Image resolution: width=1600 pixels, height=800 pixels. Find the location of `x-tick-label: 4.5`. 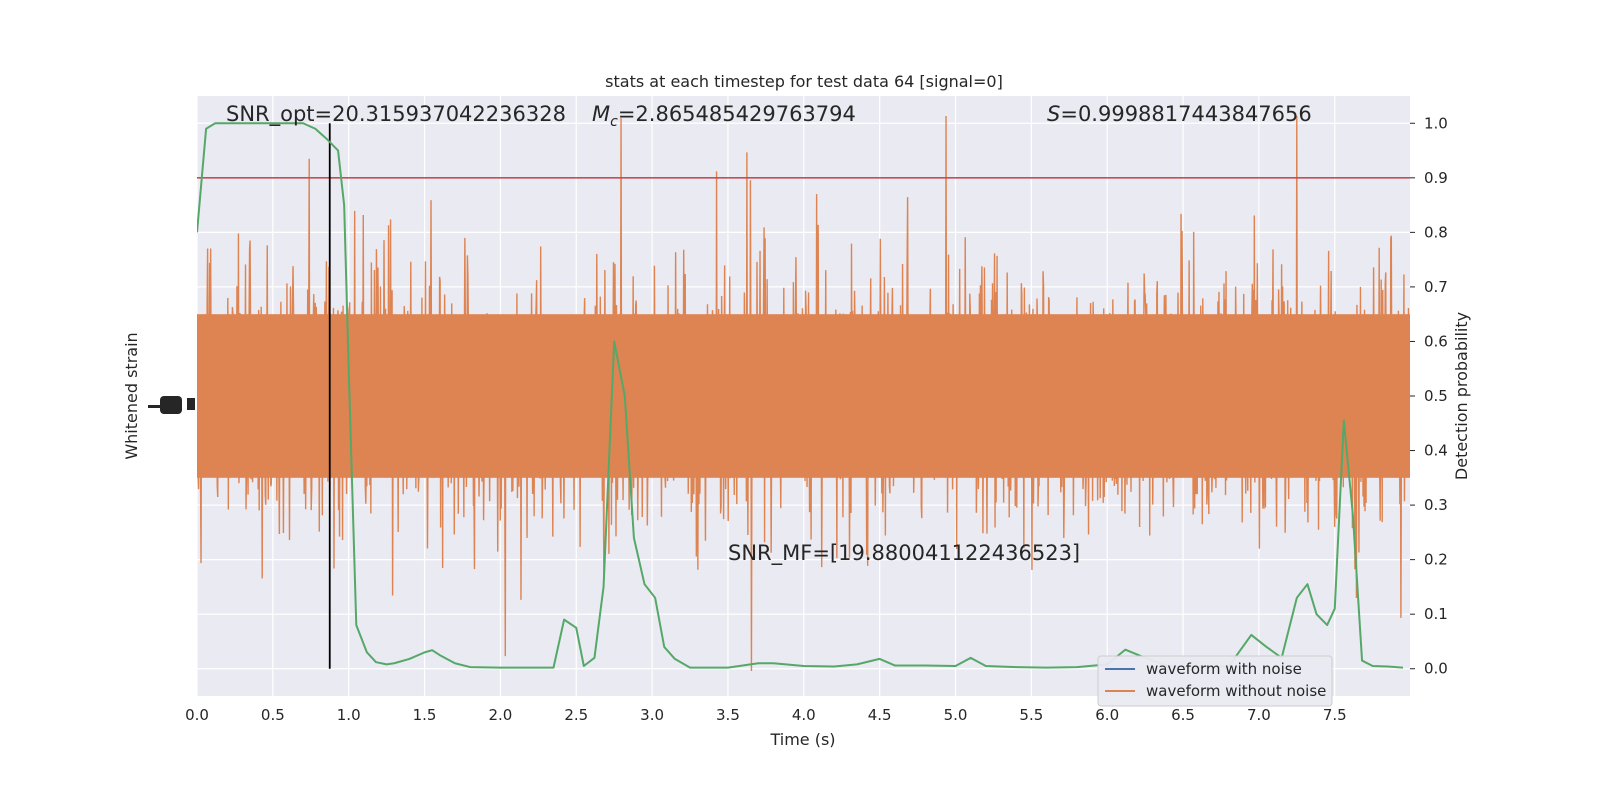

x-tick-label: 4.5 is located at coordinates (880, 715).